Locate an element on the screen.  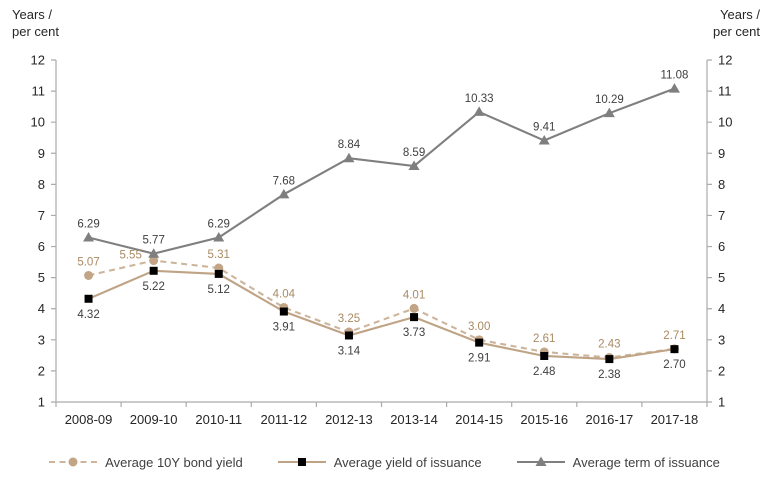
y-axis-title-right: Years / per cent is located at coordinates (736, 23).